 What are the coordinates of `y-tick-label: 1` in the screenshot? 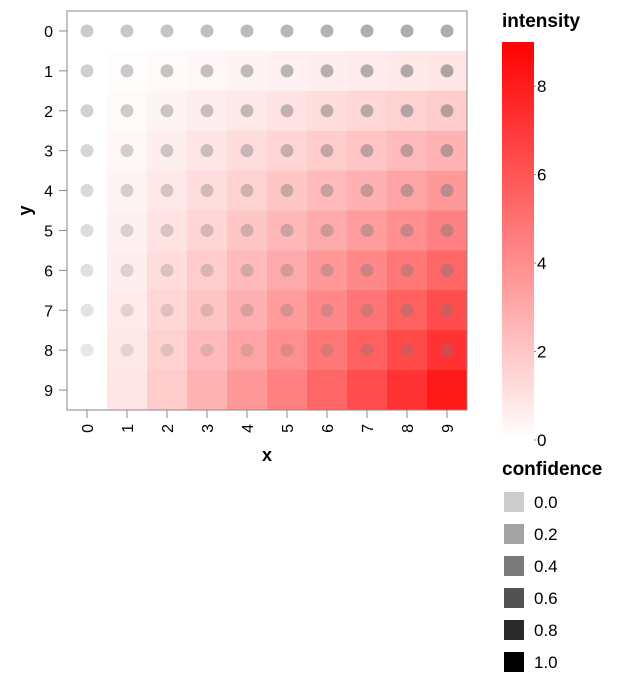 It's located at (48, 72).